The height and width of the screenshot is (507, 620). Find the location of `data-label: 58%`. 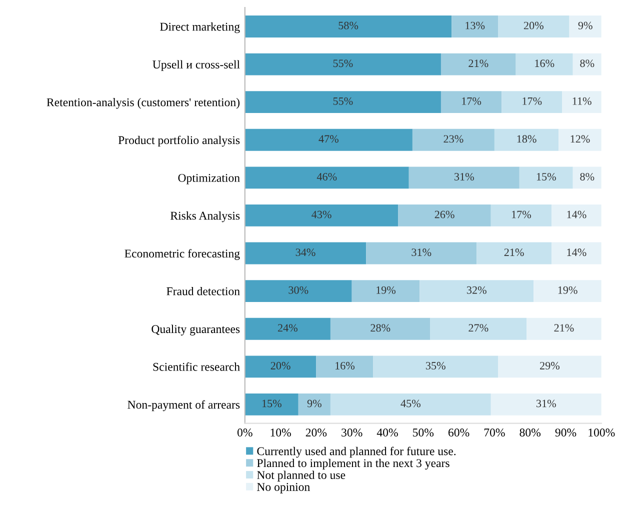

data-label: 58% is located at coordinates (348, 26).